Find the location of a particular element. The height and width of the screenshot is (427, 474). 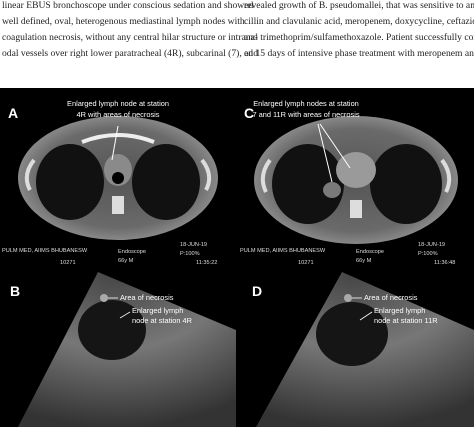

panel-label: B is located at coordinates (15, 291).